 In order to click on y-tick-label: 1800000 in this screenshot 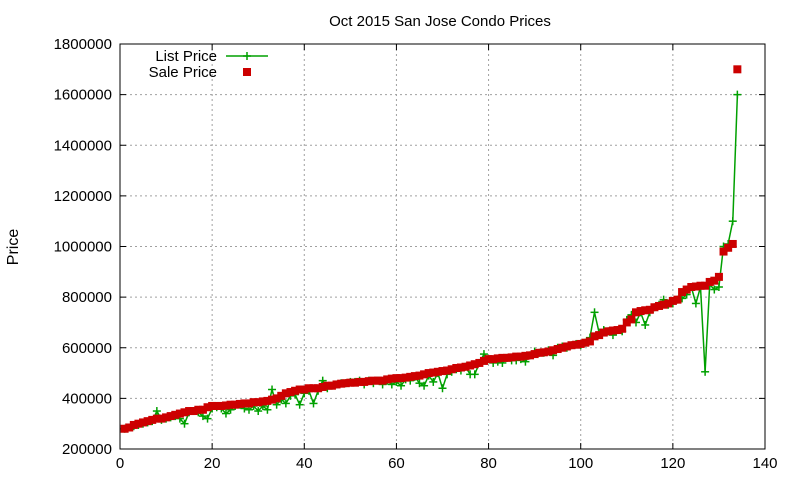, I will do `click(83, 44)`.